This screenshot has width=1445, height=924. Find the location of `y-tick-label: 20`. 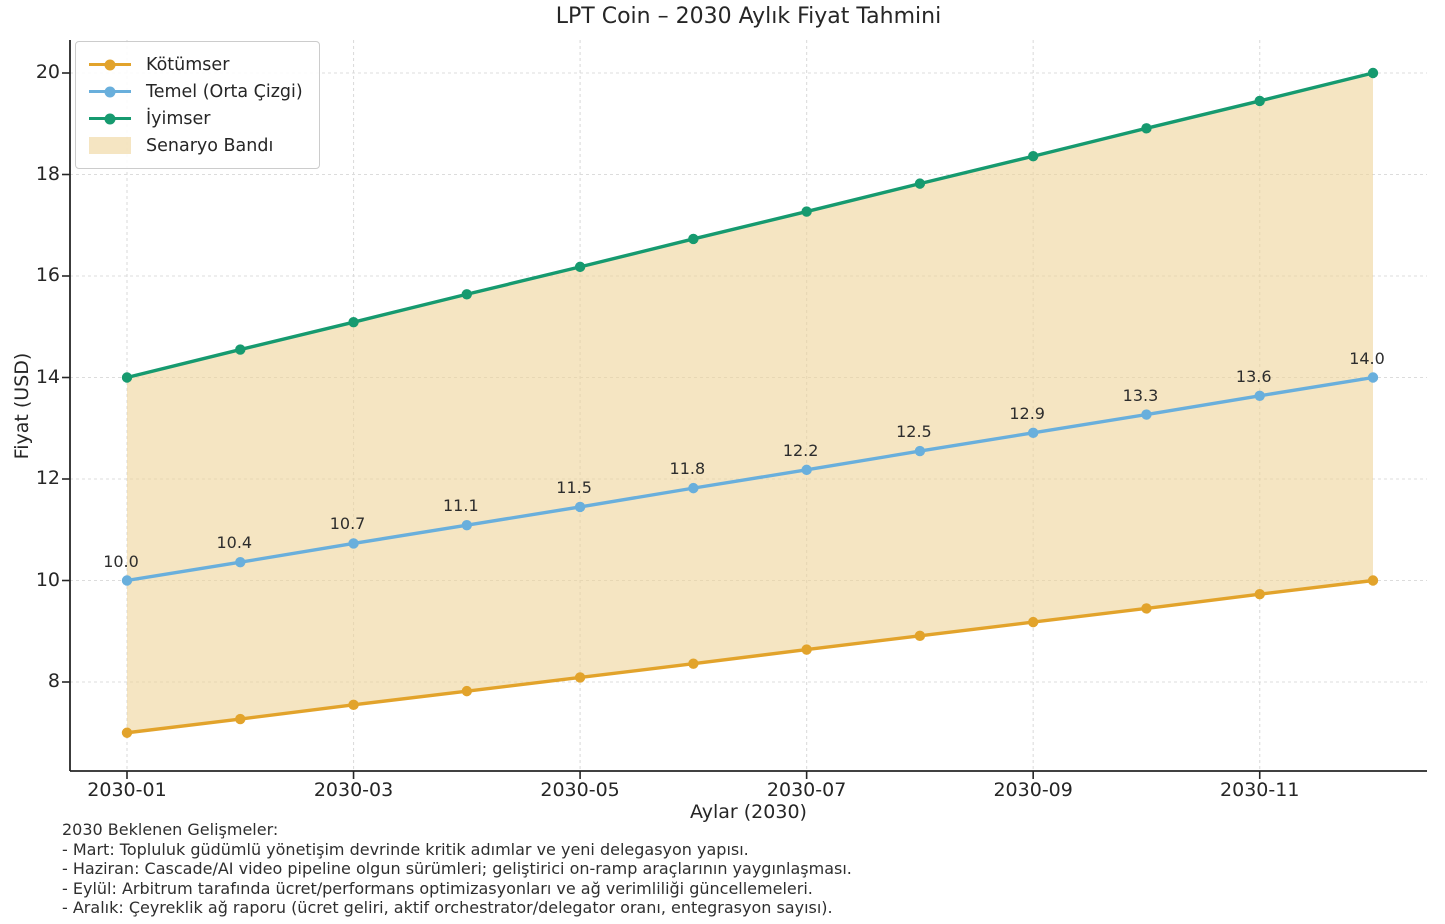

y-tick-label: 20 is located at coordinates (47, 72).